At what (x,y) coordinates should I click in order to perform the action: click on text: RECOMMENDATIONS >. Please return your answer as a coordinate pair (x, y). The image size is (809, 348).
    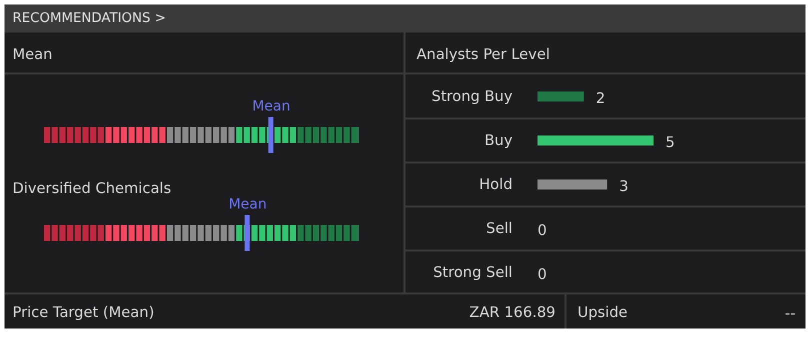
    Looking at the image, I should click on (89, 18).